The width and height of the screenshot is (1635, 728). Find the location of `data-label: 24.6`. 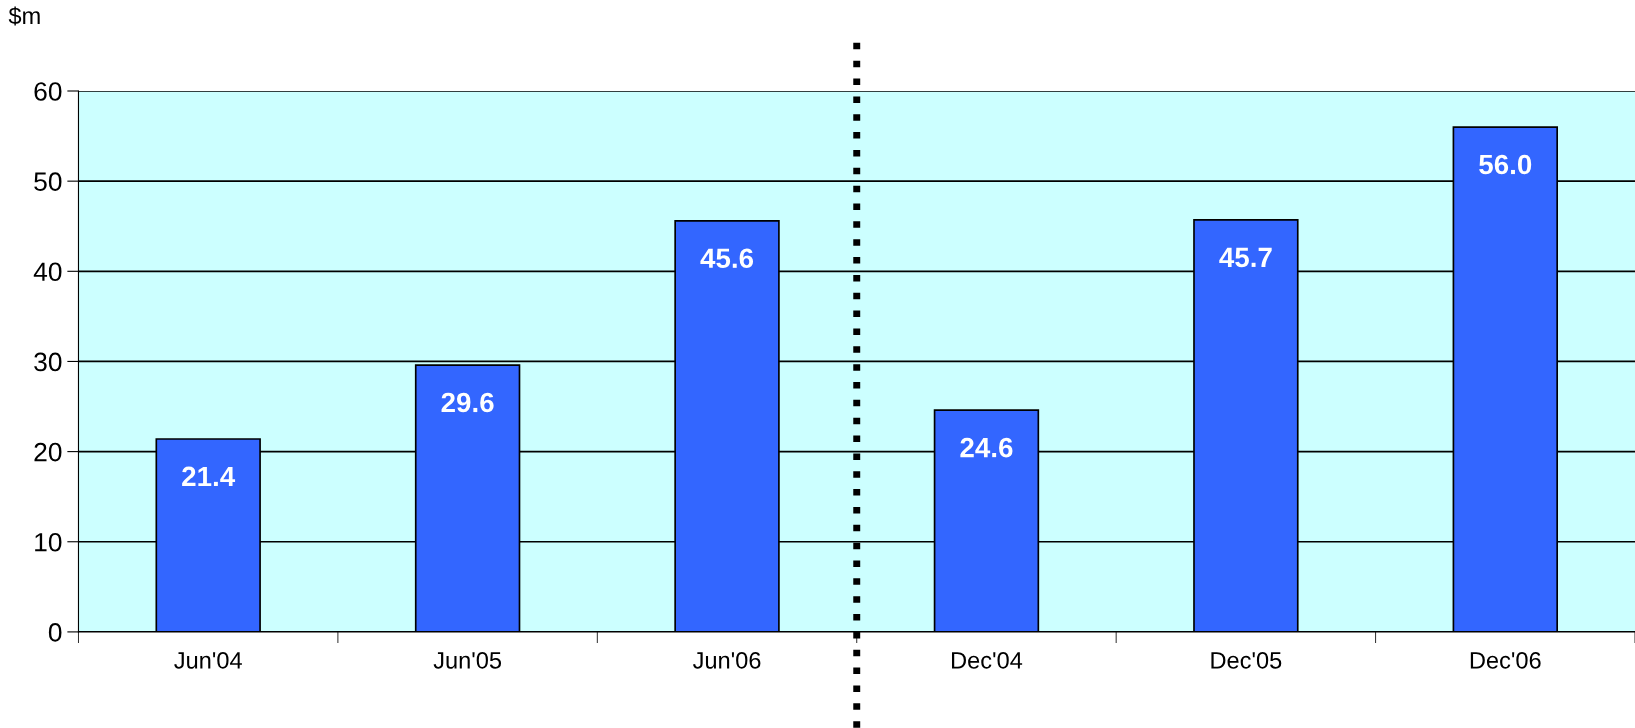

data-label: 24.6 is located at coordinates (986, 447).